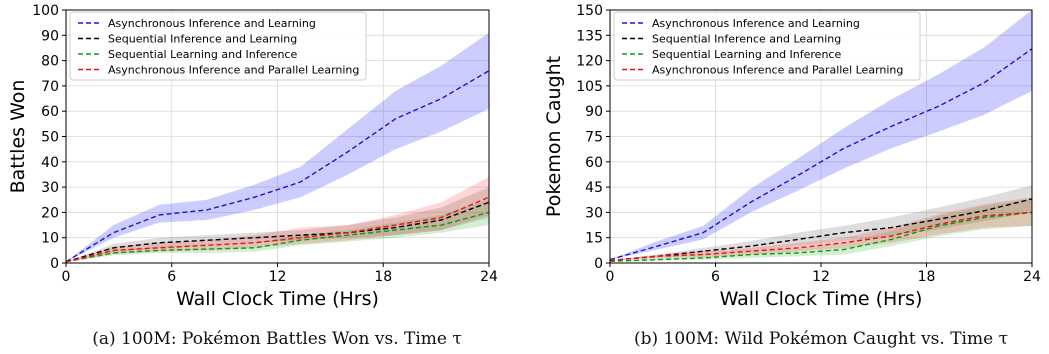 The width and height of the screenshot is (1049, 354). What do you see at coordinates (594, 138) in the screenshot?
I see `y-tick-label: 75` at bounding box center [594, 138].